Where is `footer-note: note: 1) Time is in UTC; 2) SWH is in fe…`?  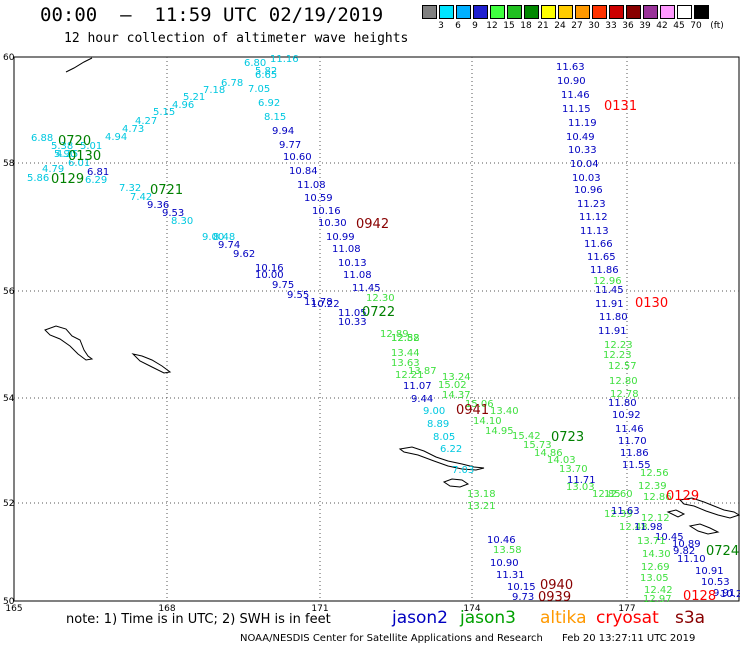 footer-note: note: 1) Time is in UTC; 2) SWH is in fe… is located at coordinates (198, 619).